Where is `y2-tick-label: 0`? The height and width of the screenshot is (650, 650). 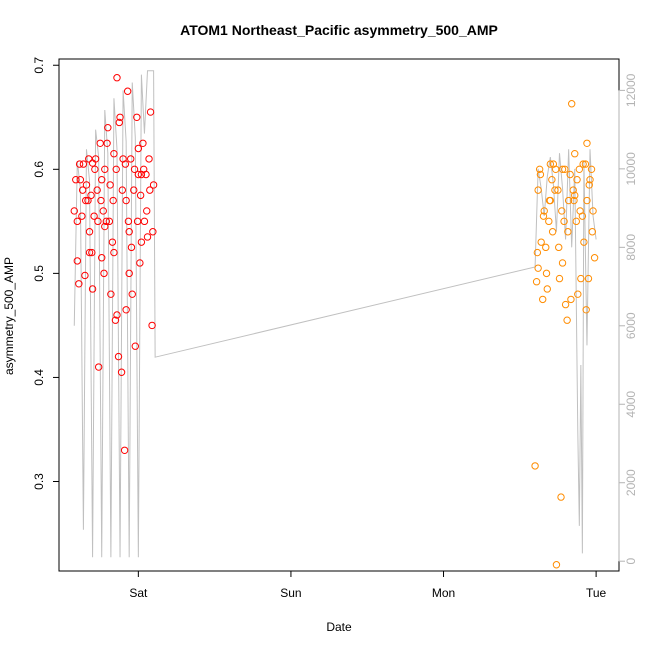 y2-tick-label: 0 is located at coordinates (631, 561).